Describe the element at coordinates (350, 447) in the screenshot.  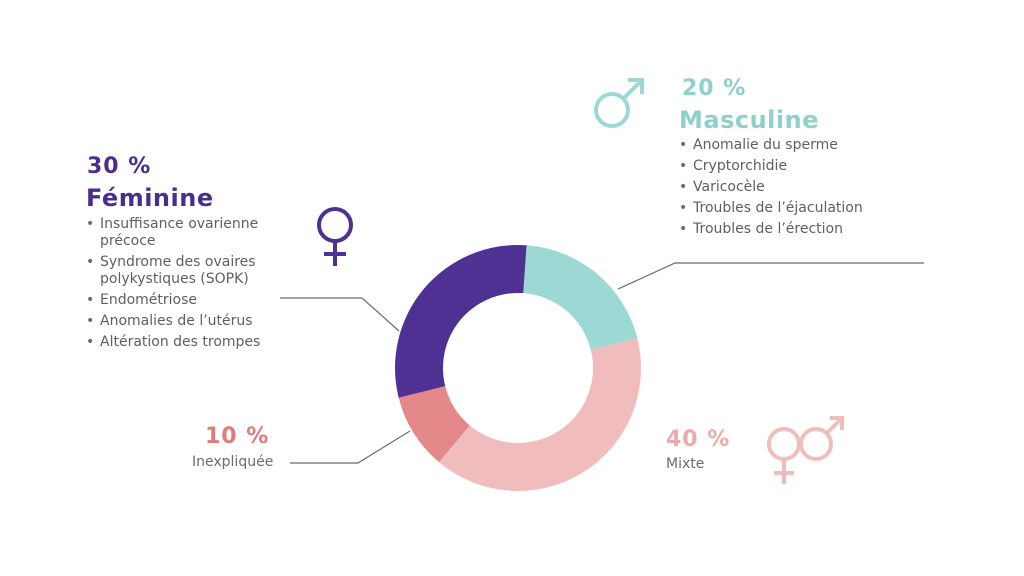
I see `leader-line-inexpliquee` at that location.